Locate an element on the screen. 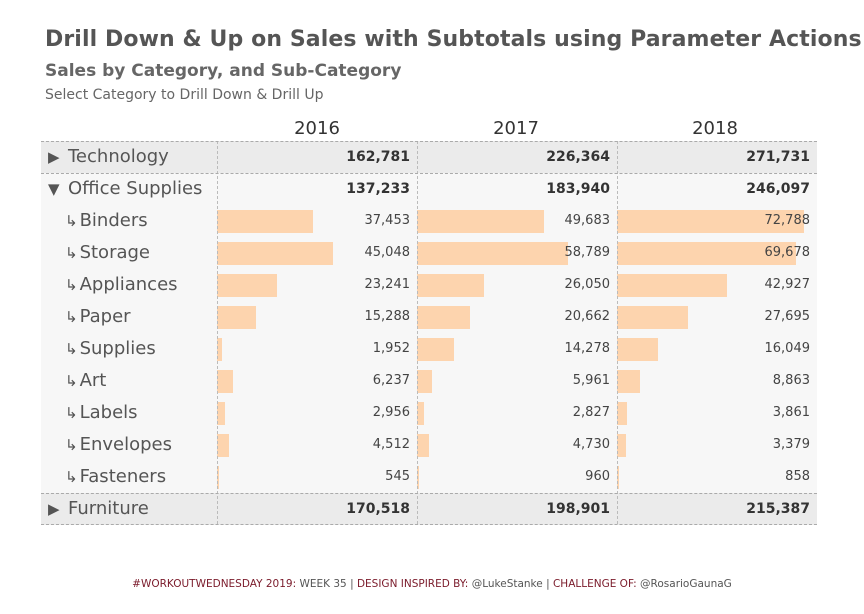 The image size is (864, 614). subtotal-value: 198,901 is located at coordinates (578, 509).